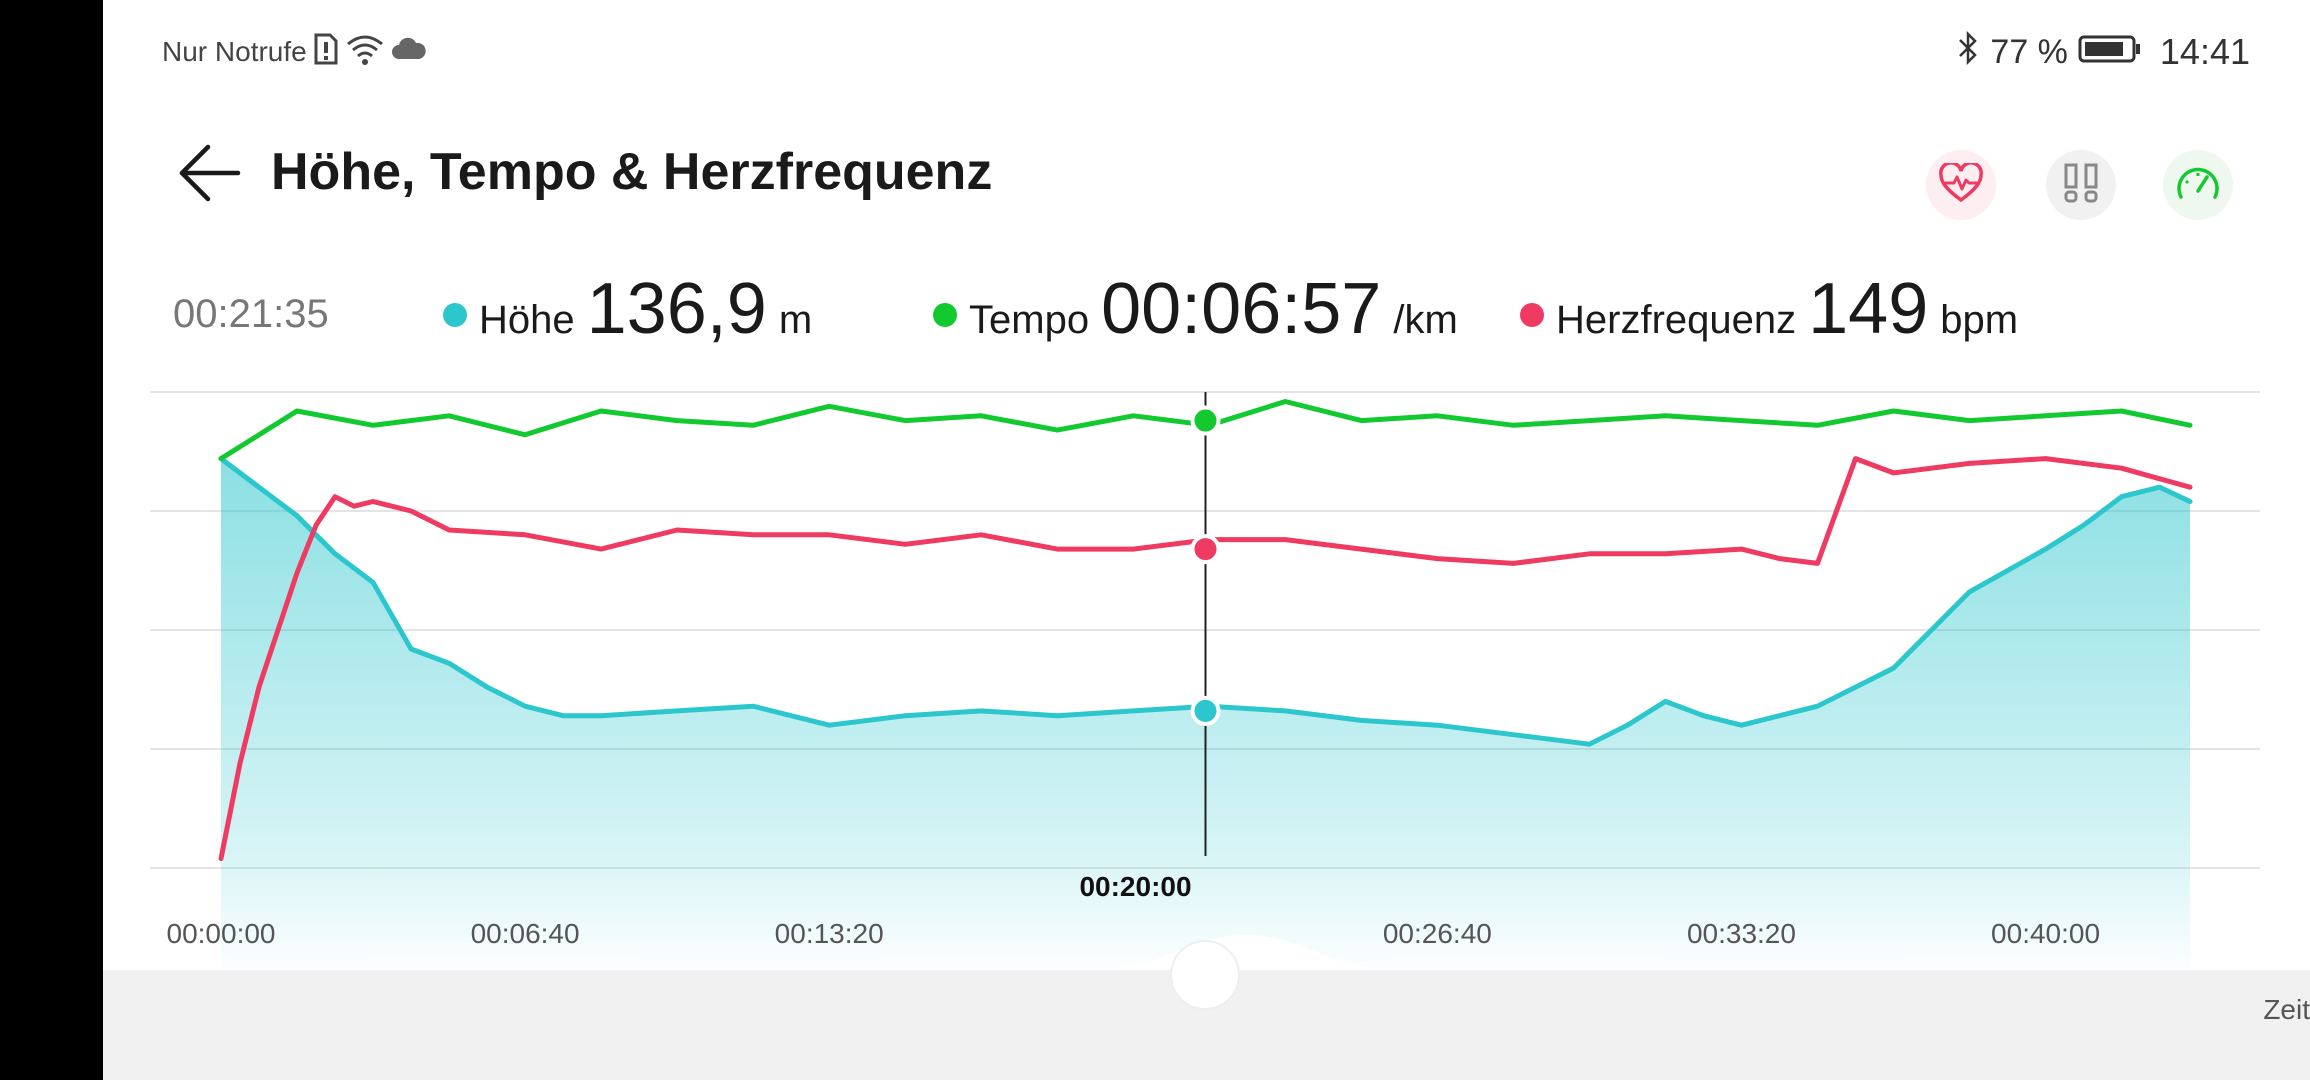 The height and width of the screenshot is (1080, 2310). What do you see at coordinates (1425, 320) in the screenshot?
I see `pace-unit: /km` at bounding box center [1425, 320].